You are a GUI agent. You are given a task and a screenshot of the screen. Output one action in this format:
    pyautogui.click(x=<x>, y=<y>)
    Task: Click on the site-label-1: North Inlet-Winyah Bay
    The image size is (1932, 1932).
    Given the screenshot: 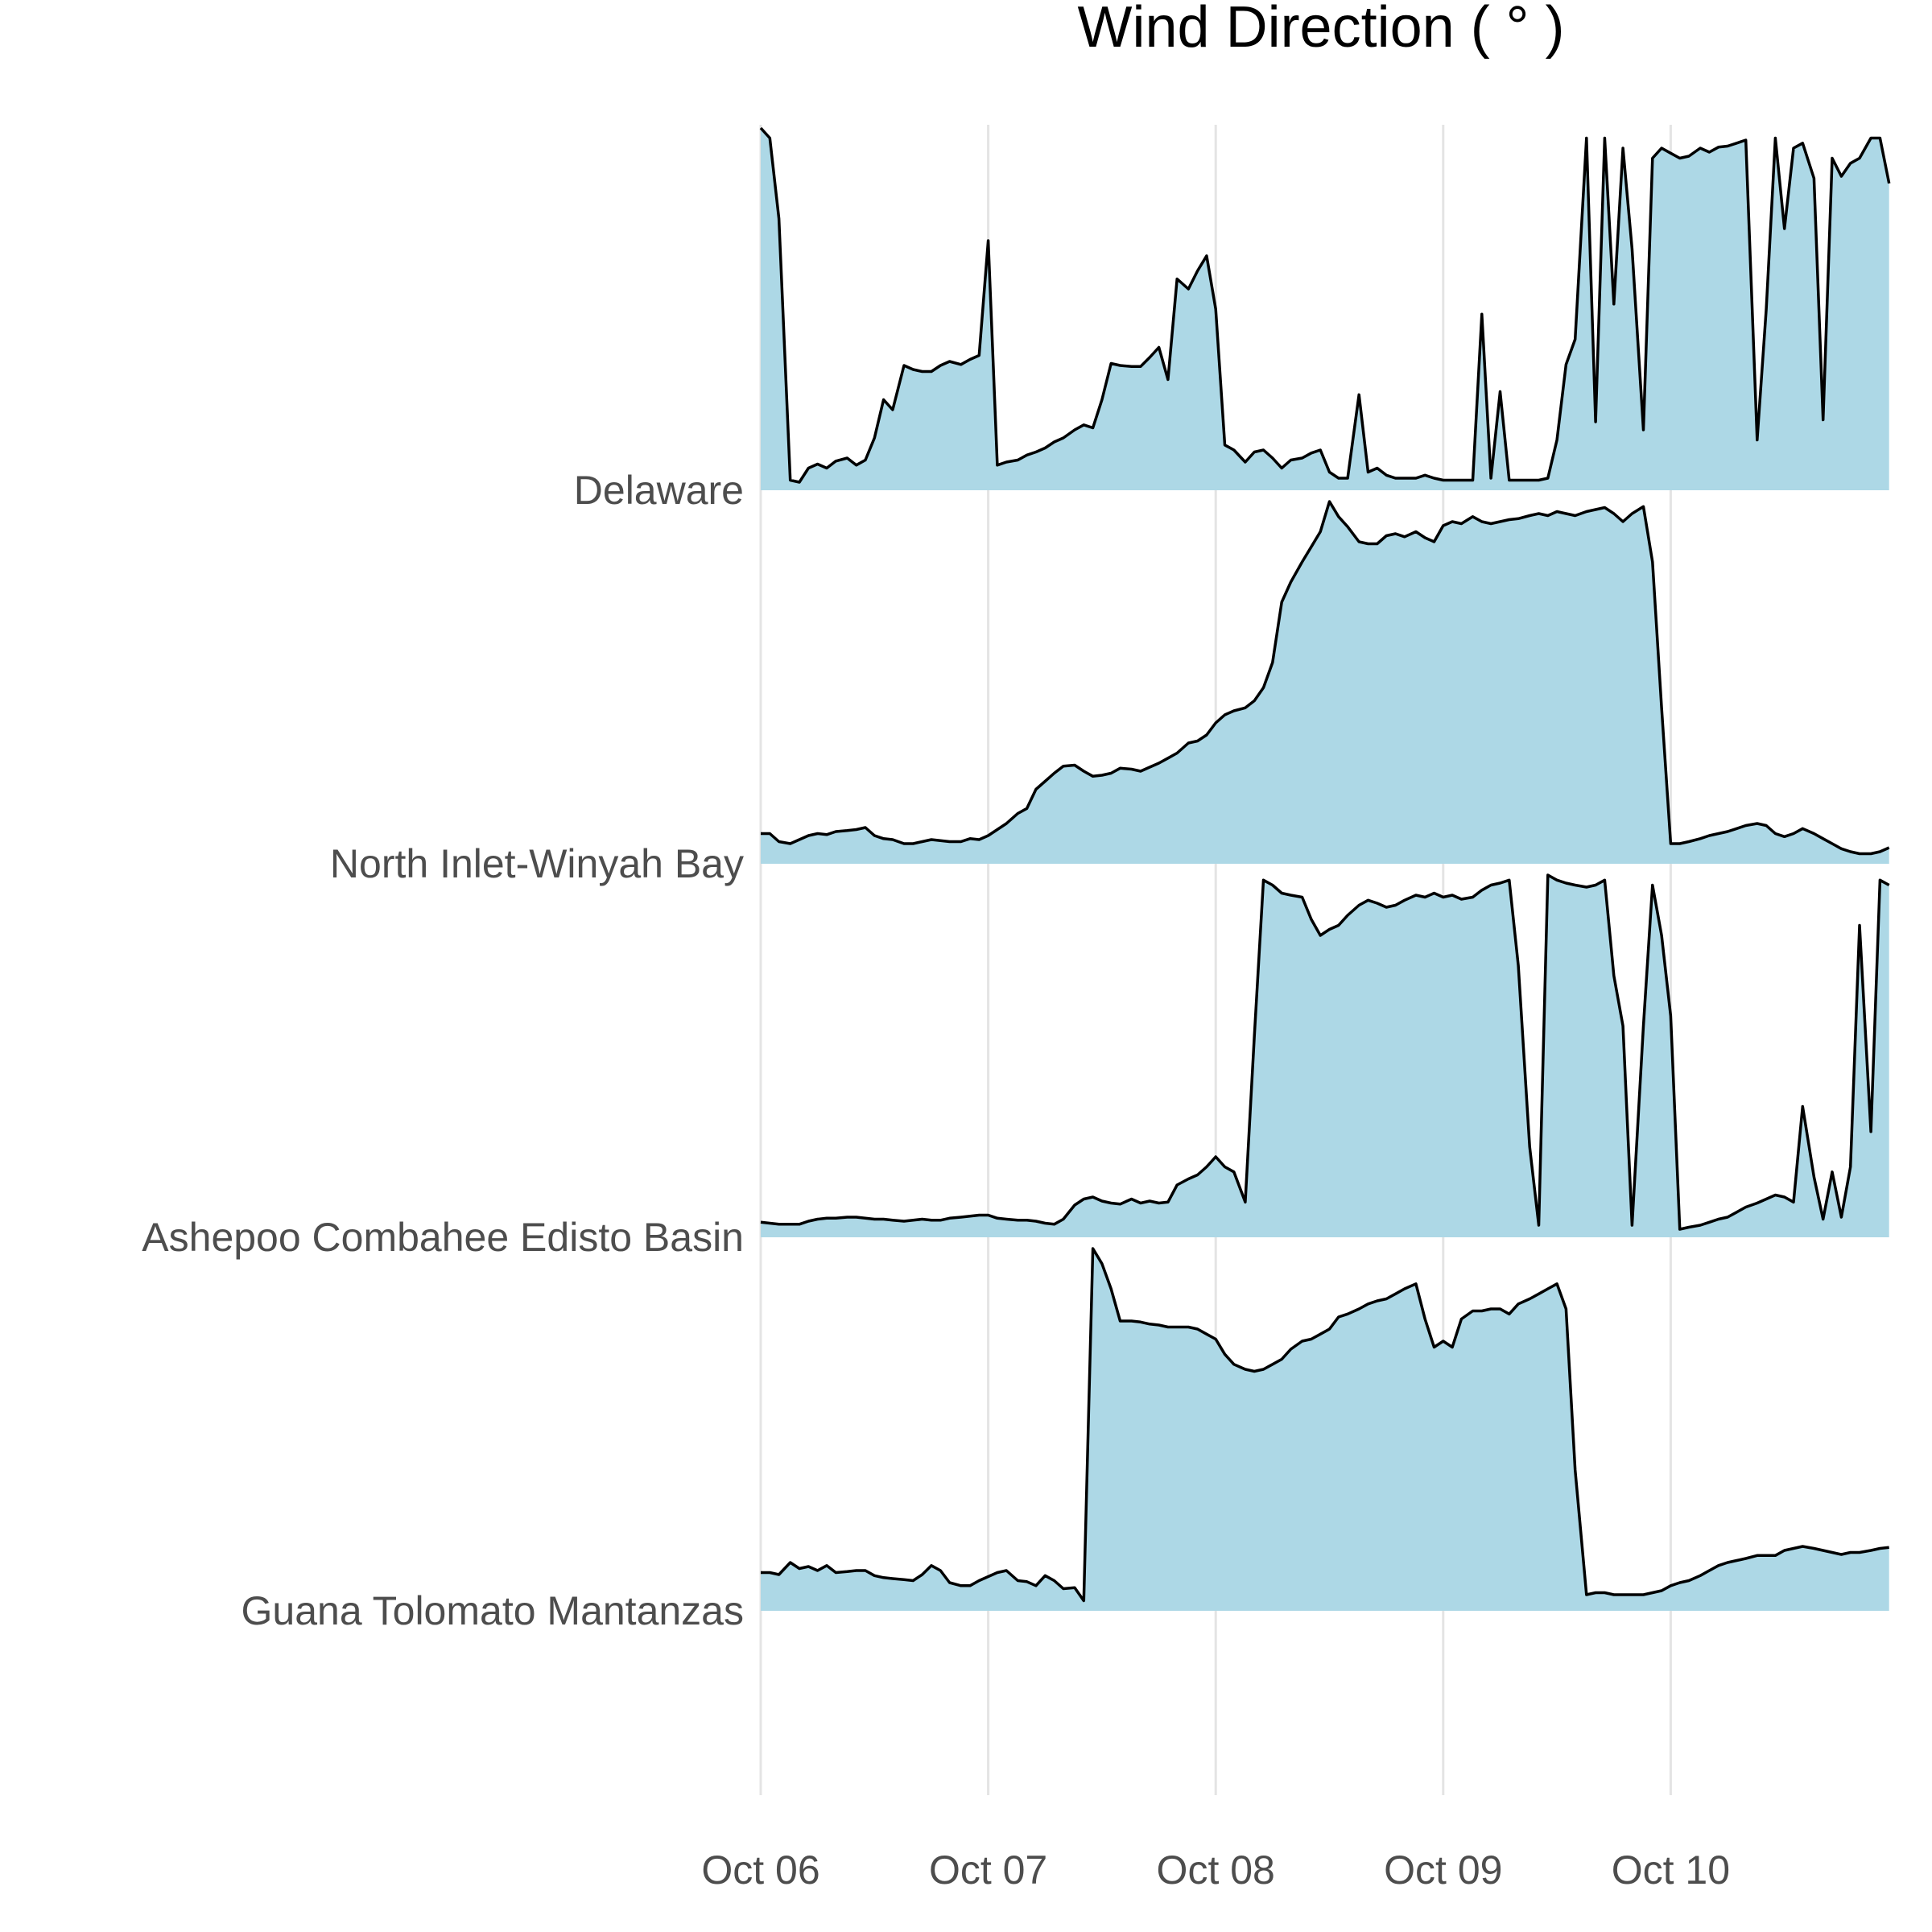 What is the action you would take?
    pyautogui.click(x=537, y=863)
    